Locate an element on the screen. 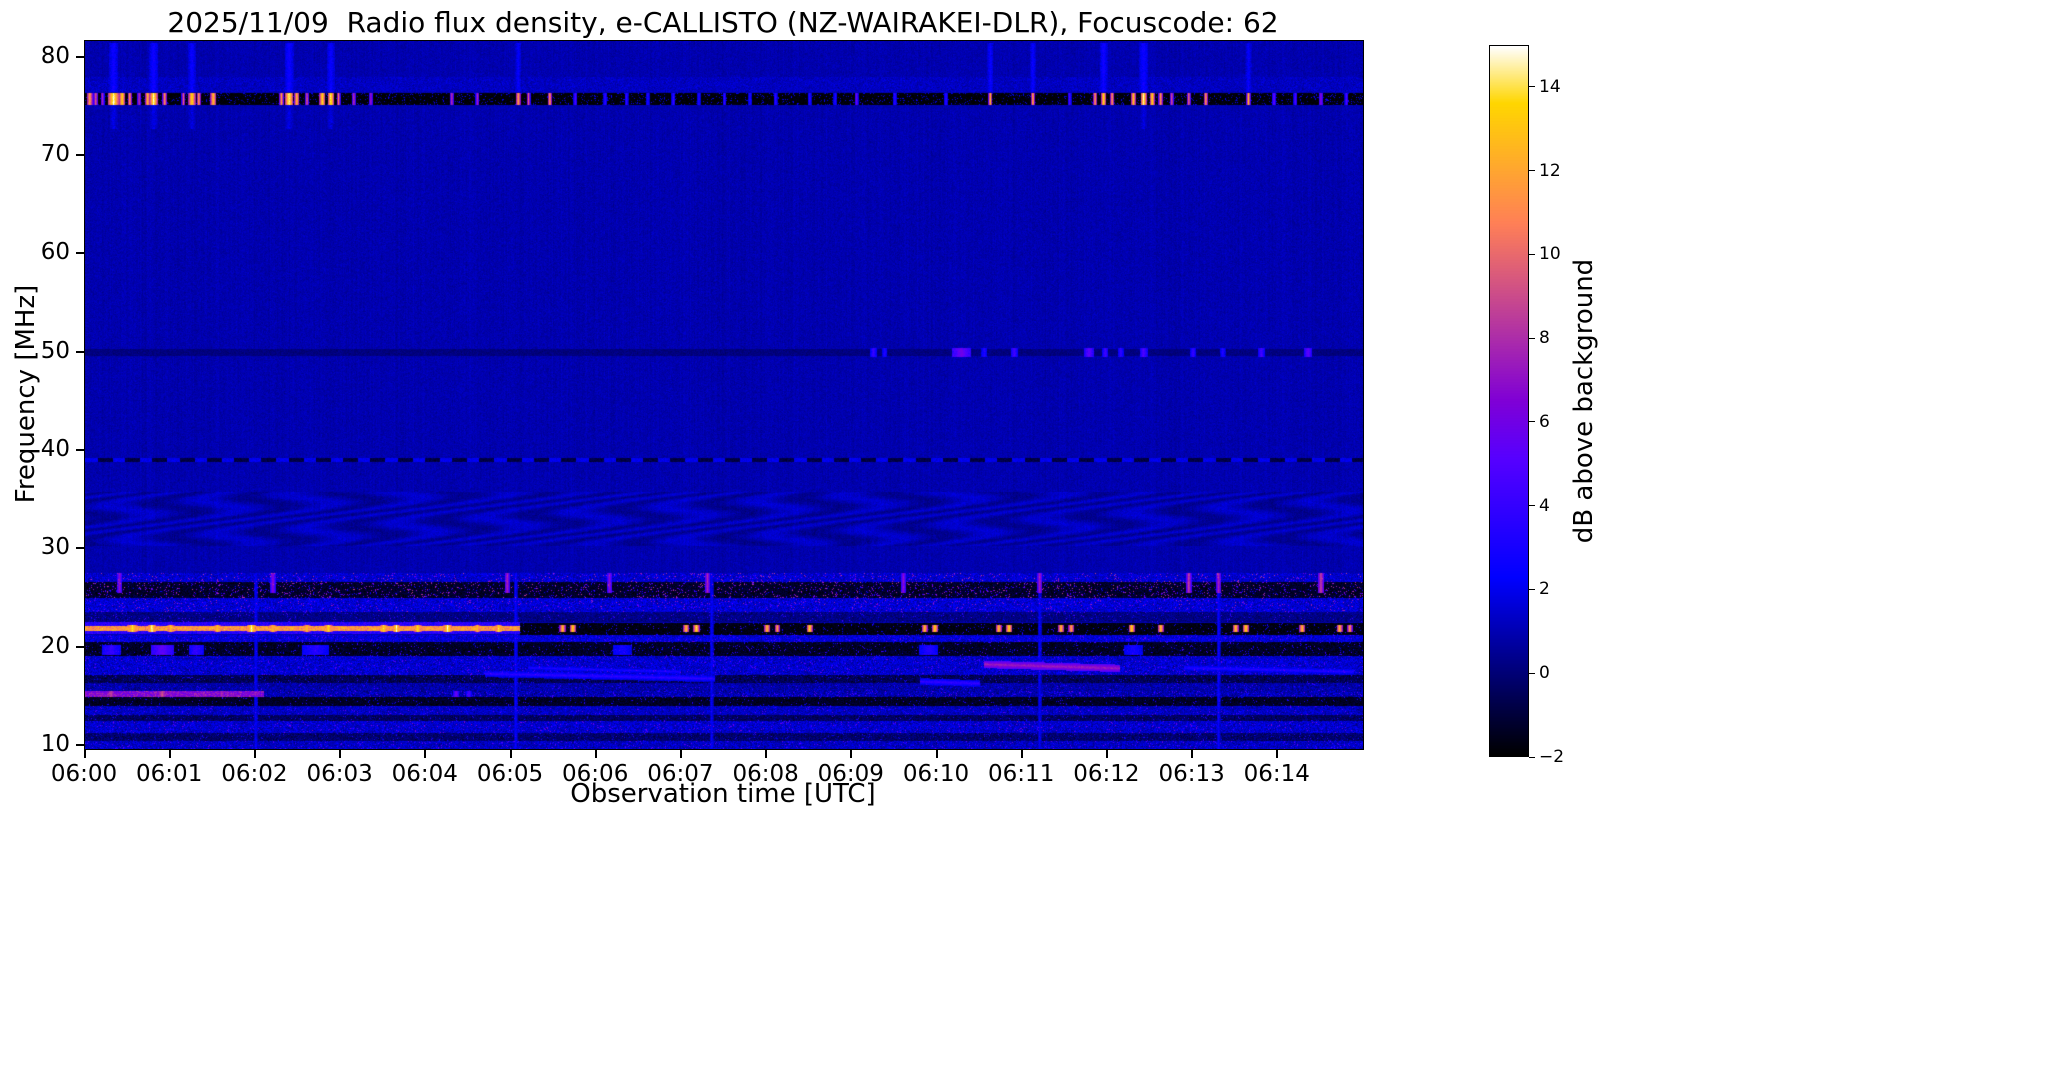  y-tick-label: 20 is located at coordinates (55, 645).